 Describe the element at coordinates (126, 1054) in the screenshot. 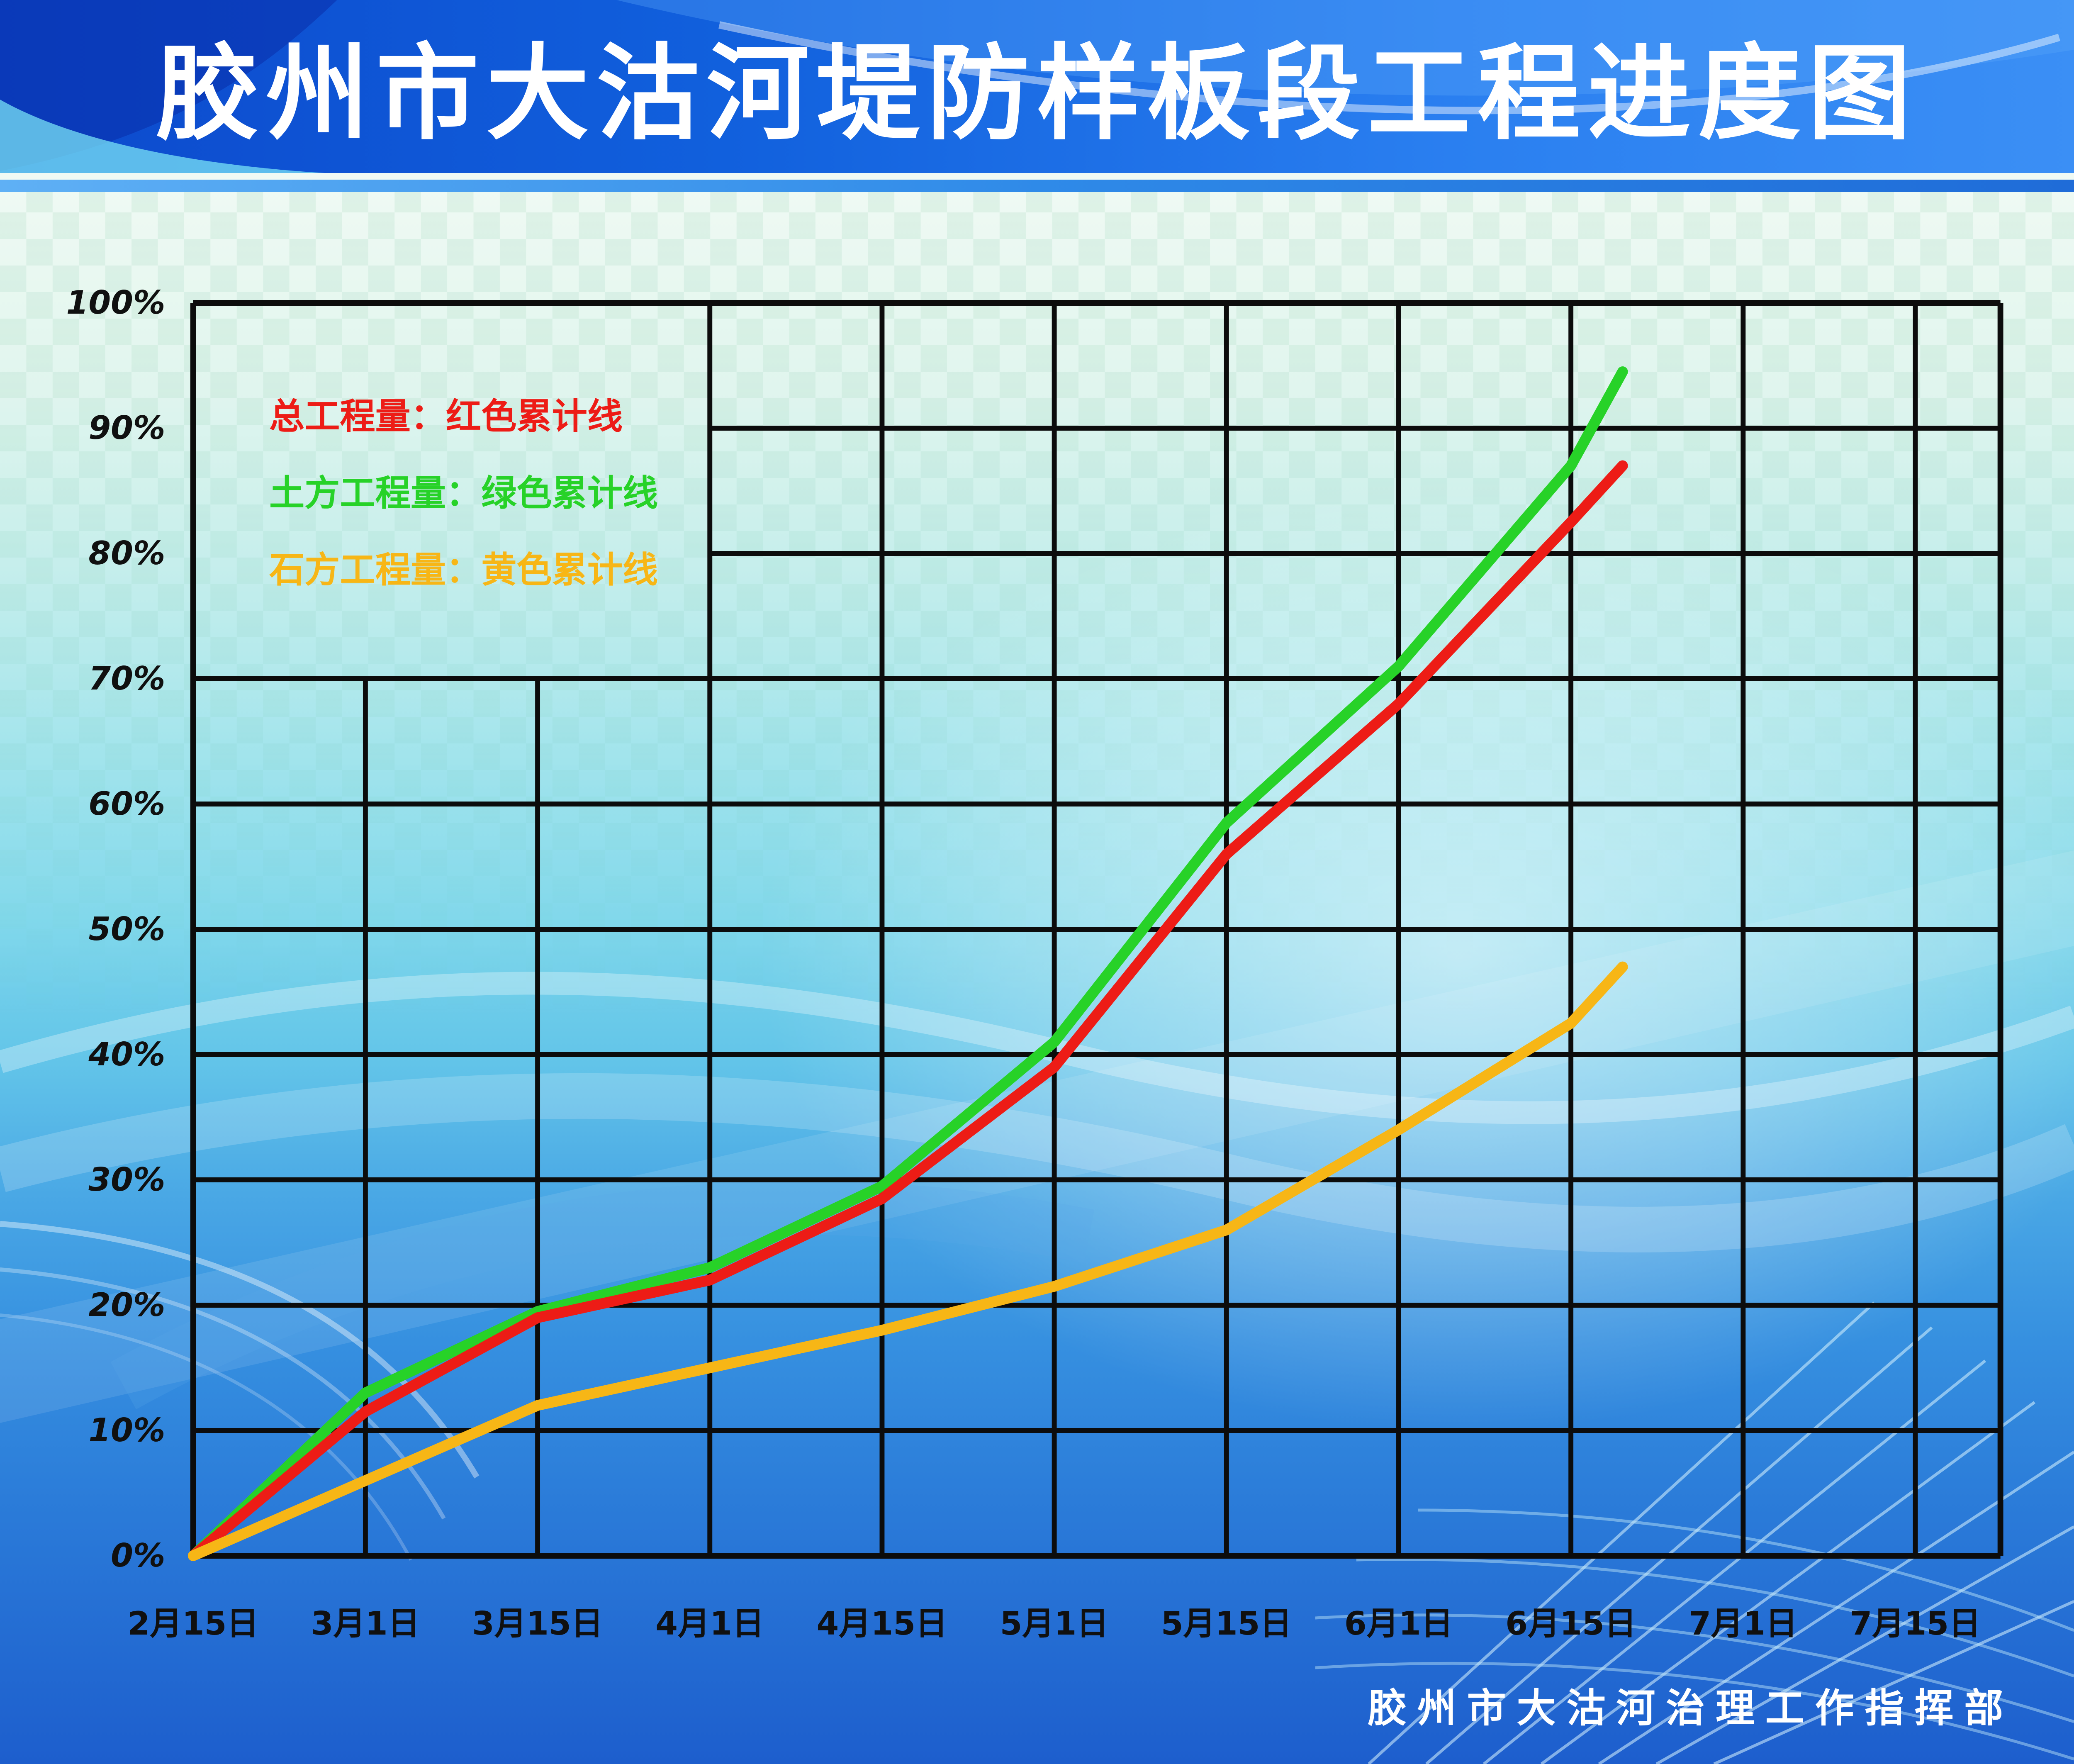

I see `y-axis-label: 40%` at that location.